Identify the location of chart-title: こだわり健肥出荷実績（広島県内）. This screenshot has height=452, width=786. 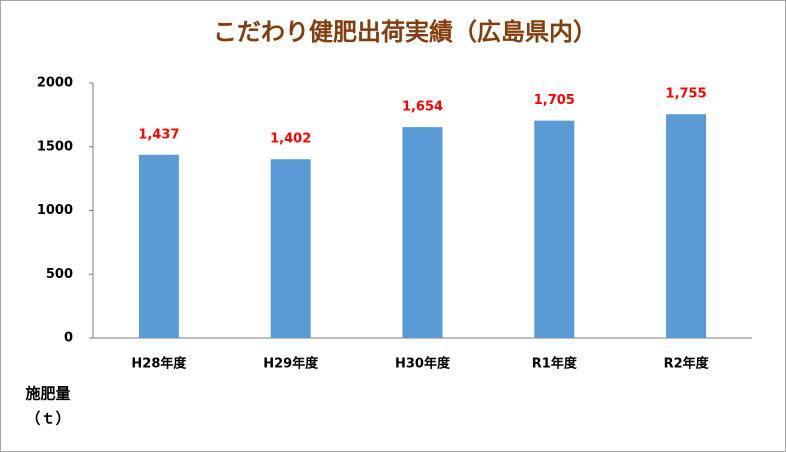
(405, 32).